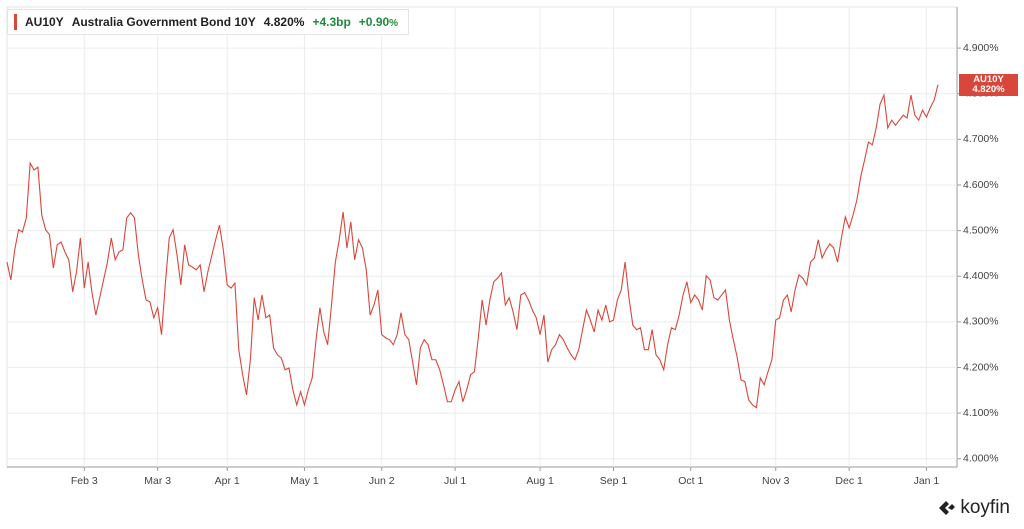 The image size is (1024, 529). Describe the element at coordinates (981, 276) in the screenshot. I see `y-tick-label: 4.400%` at that location.